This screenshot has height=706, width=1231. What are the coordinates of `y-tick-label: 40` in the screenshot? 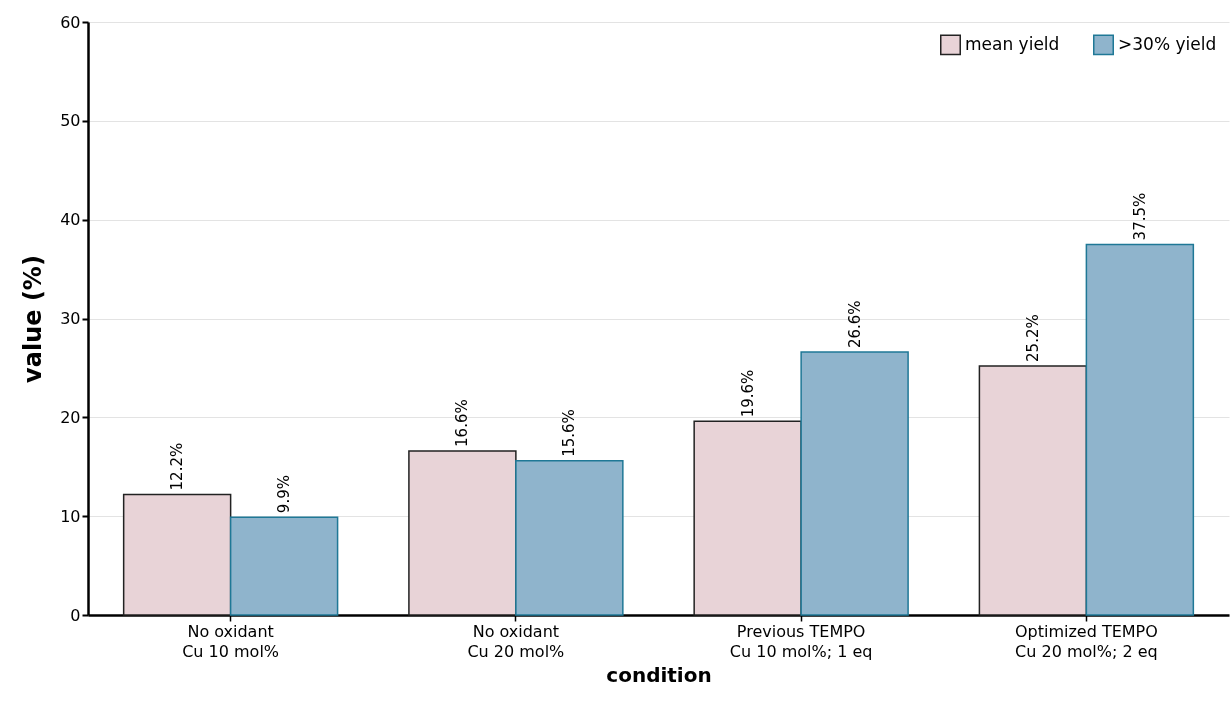 It's located at (70, 220).